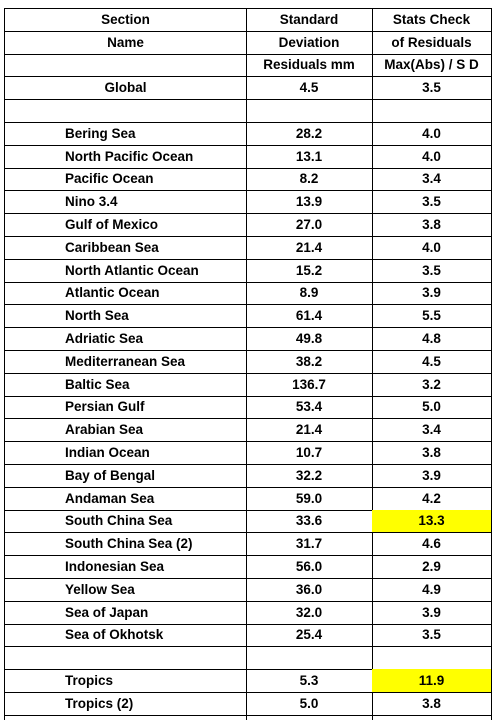 The image size is (492, 720). Describe the element at coordinates (309, 88) in the screenshot. I see `std-deviation: 4.5` at that location.